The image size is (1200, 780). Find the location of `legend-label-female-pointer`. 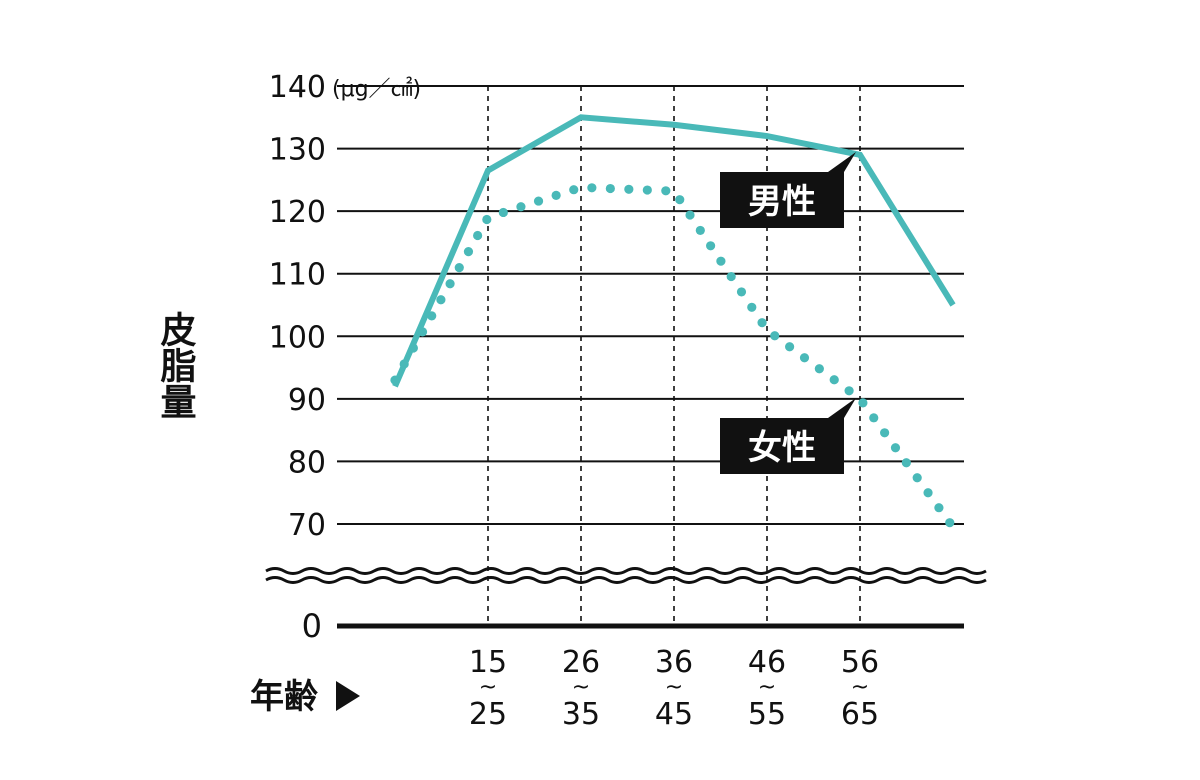

legend-label-female-pointer is located at coordinates (842, 408).